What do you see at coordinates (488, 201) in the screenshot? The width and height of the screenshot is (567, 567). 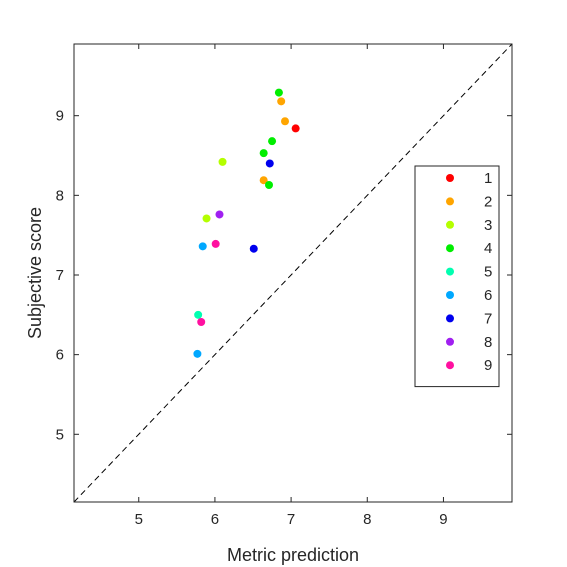 I see `legend-label-2: 2` at bounding box center [488, 201].